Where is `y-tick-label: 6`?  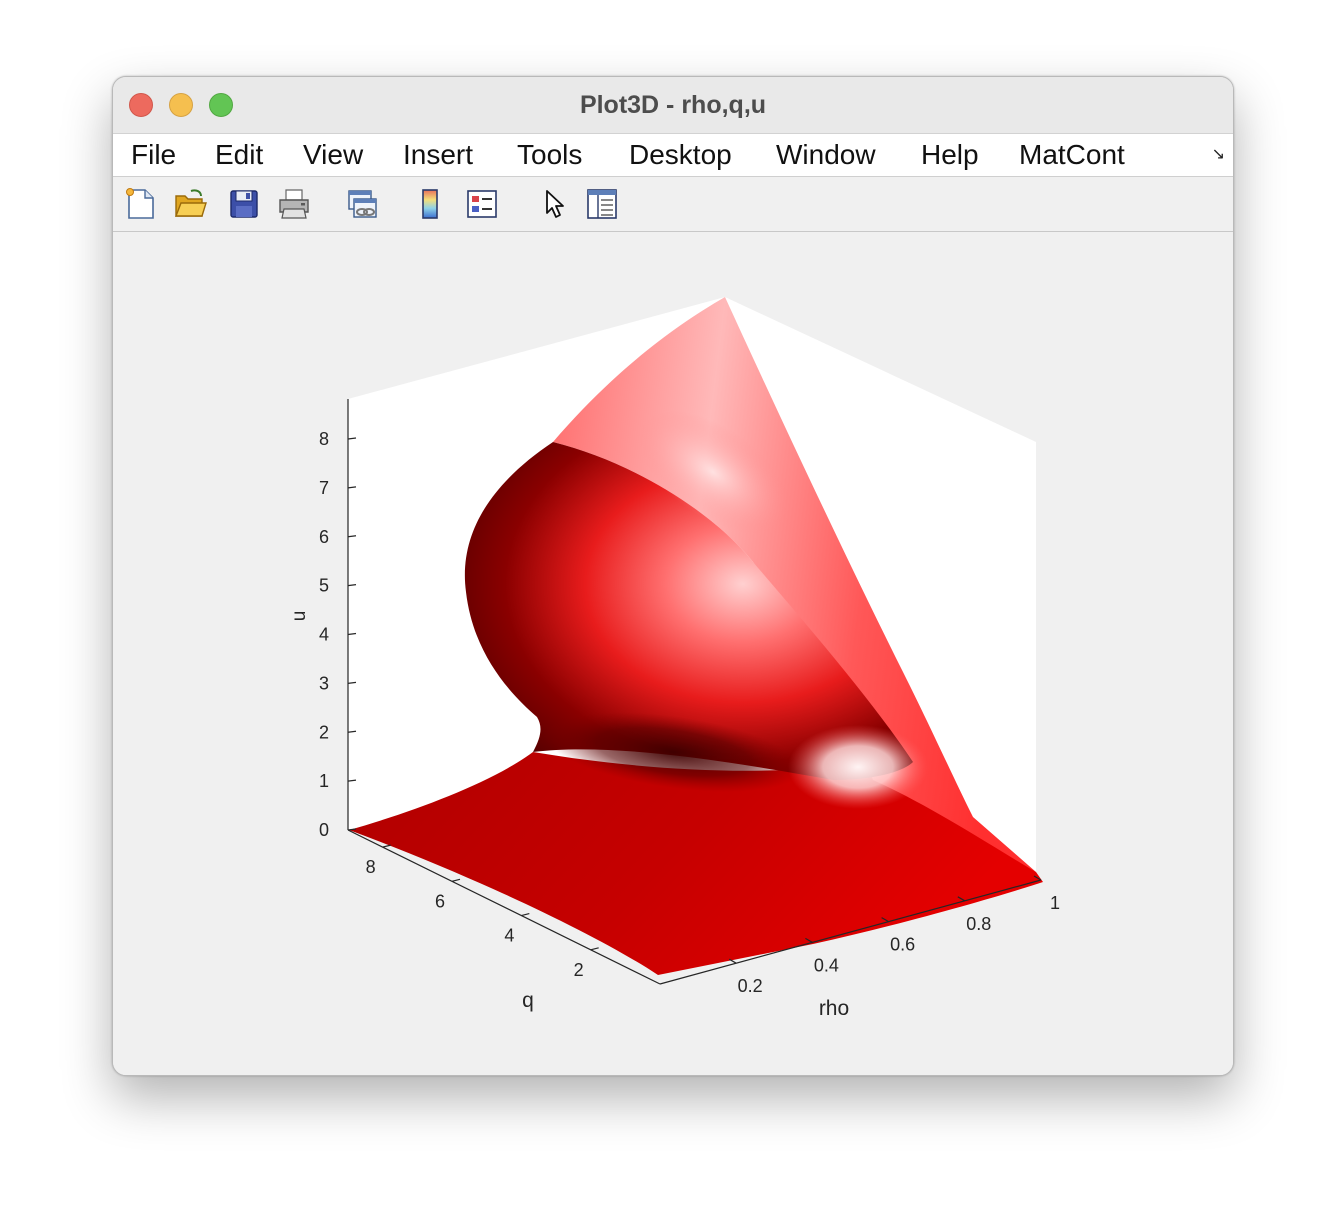 y-tick-label: 6 is located at coordinates (440, 901).